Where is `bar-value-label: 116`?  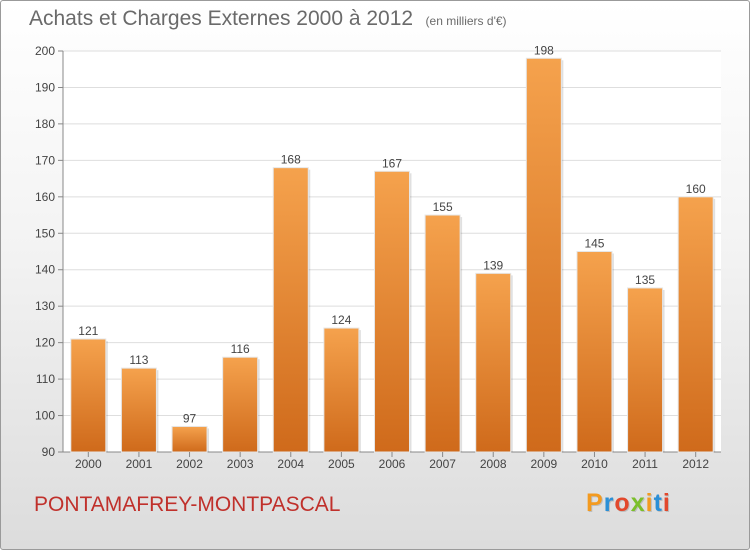 bar-value-label: 116 is located at coordinates (240, 349).